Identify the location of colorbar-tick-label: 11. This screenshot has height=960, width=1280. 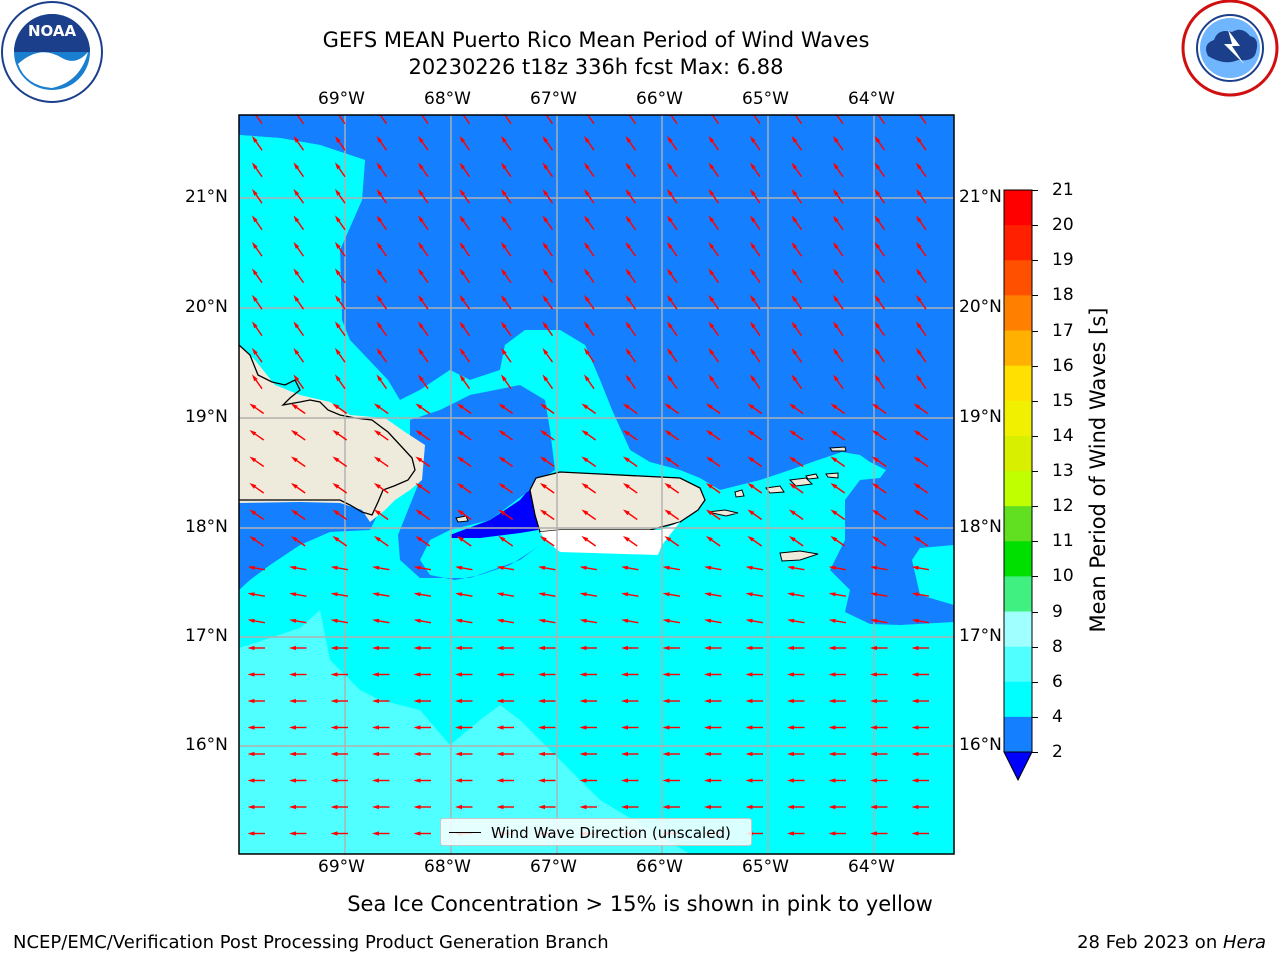
(1063, 541).